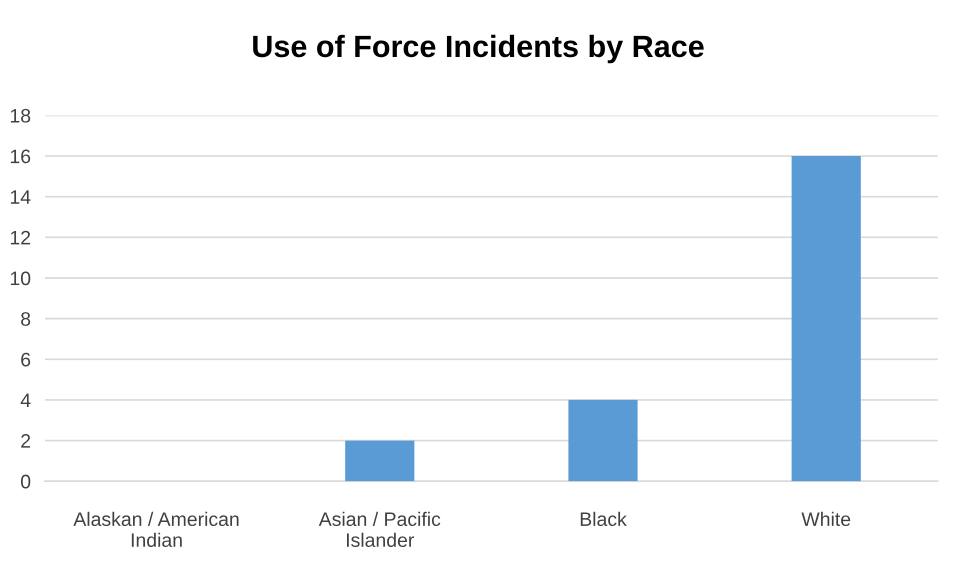 Image resolution: width=956 pixels, height=577 pixels. What do you see at coordinates (25, 319) in the screenshot?
I see `y-tick-label: 8` at bounding box center [25, 319].